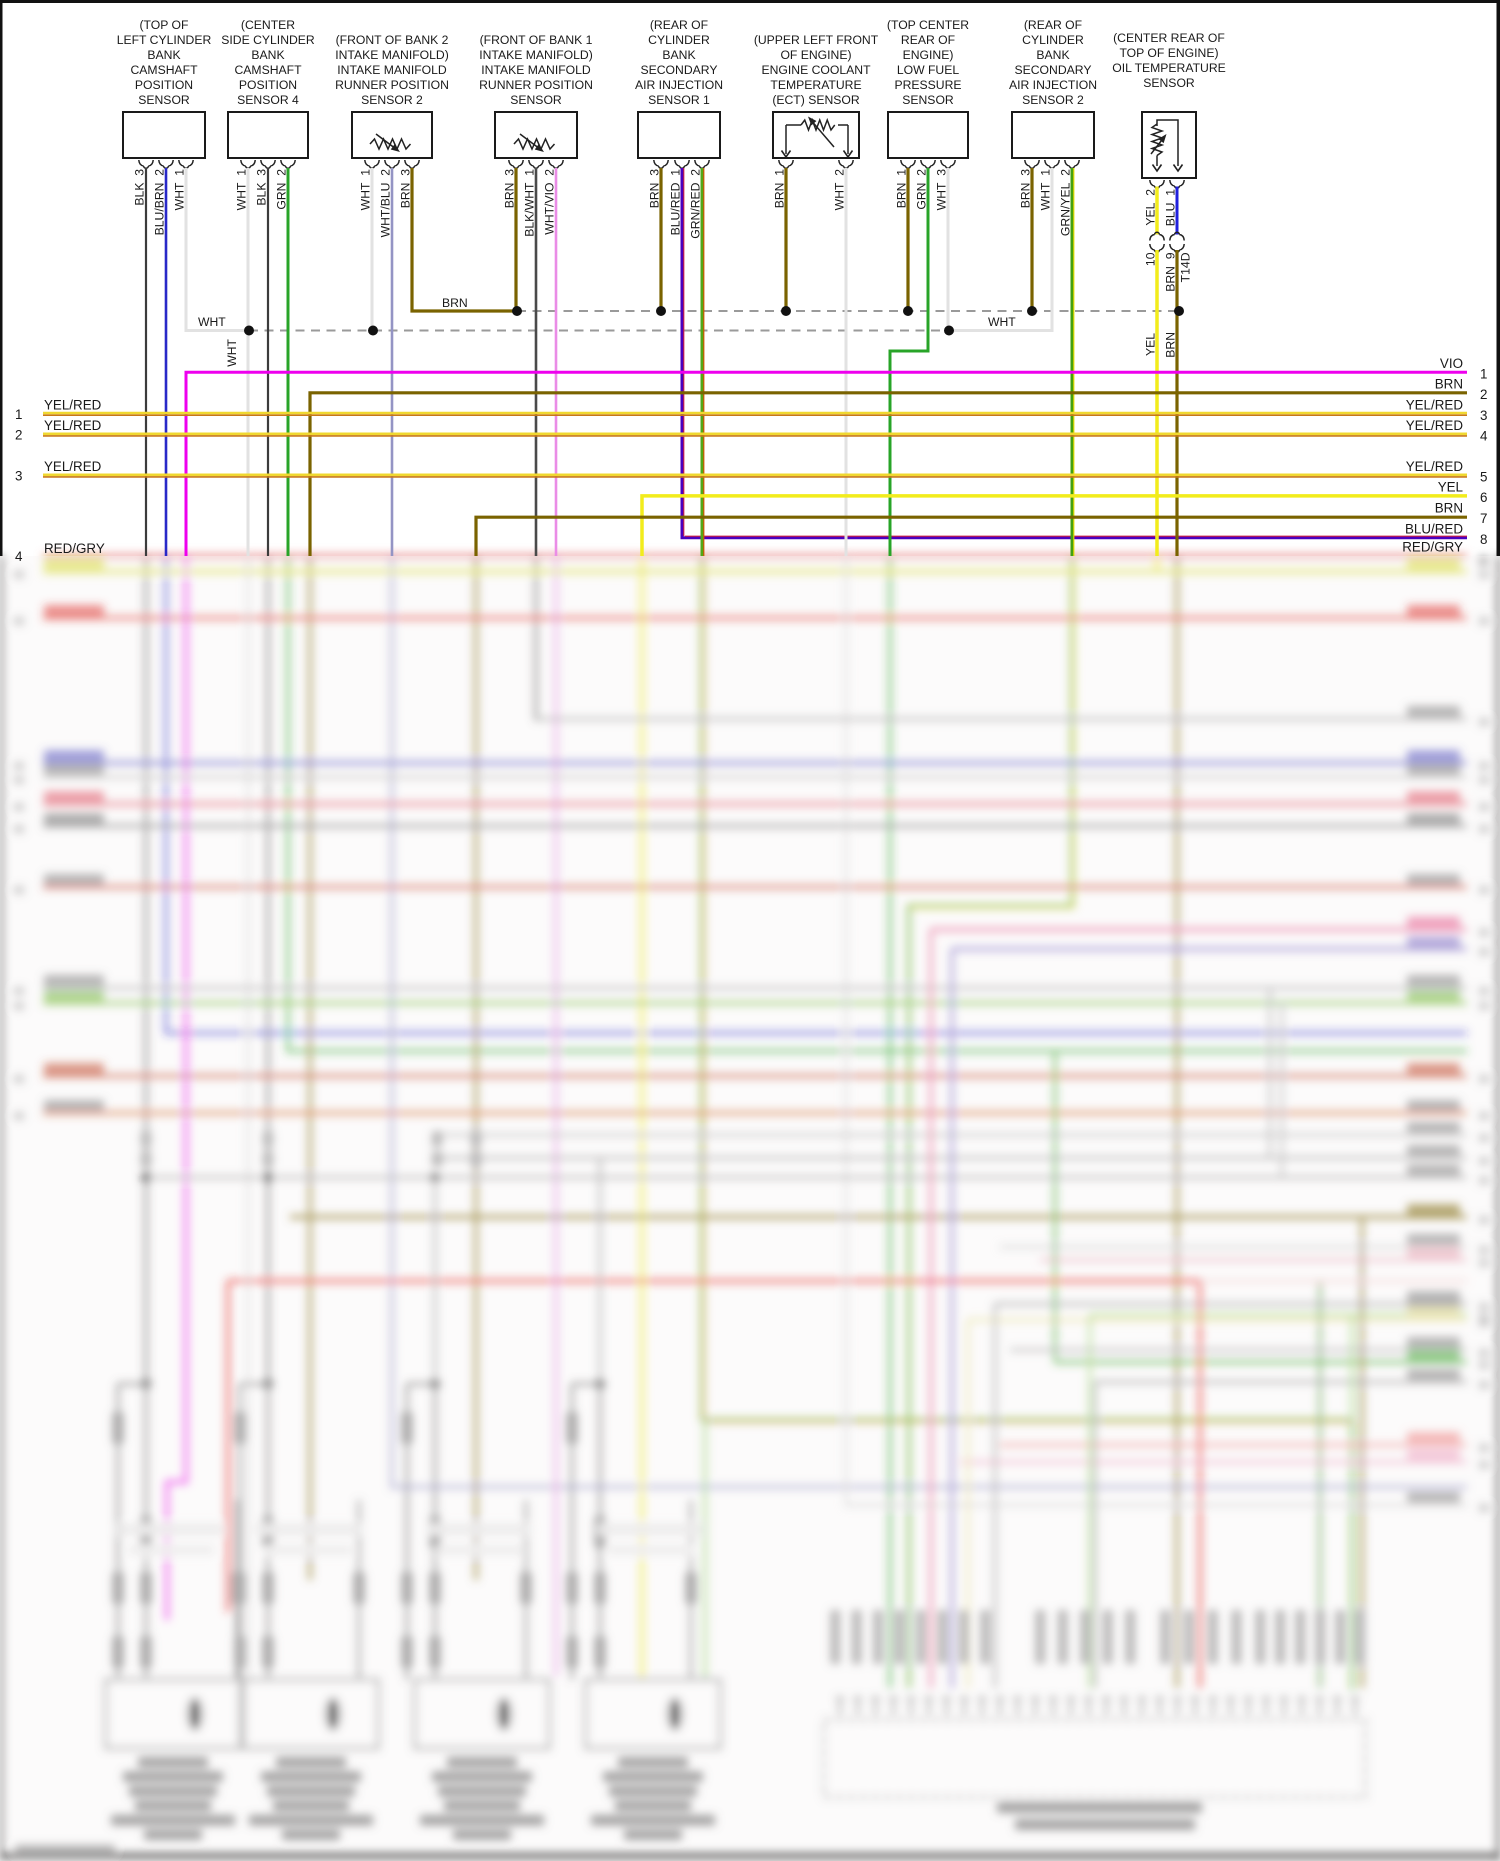  What do you see at coordinates (164, 85) in the screenshot?
I see `svg-text: POSITION` at bounding box center [164, 85].